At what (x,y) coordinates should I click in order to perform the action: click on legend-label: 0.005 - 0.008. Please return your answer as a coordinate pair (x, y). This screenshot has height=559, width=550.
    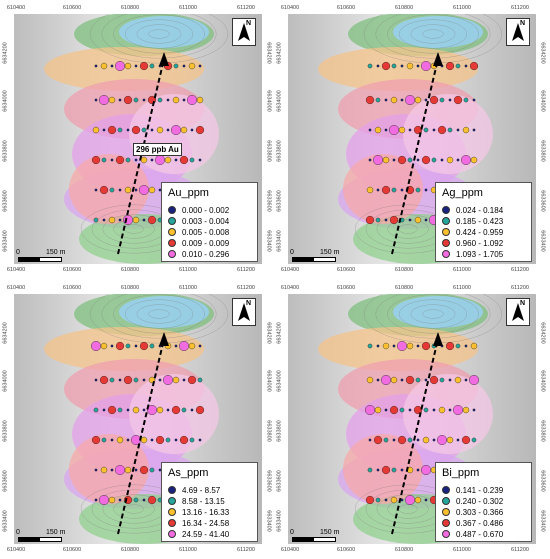
    Looking at the image, I should click on (206, 232).